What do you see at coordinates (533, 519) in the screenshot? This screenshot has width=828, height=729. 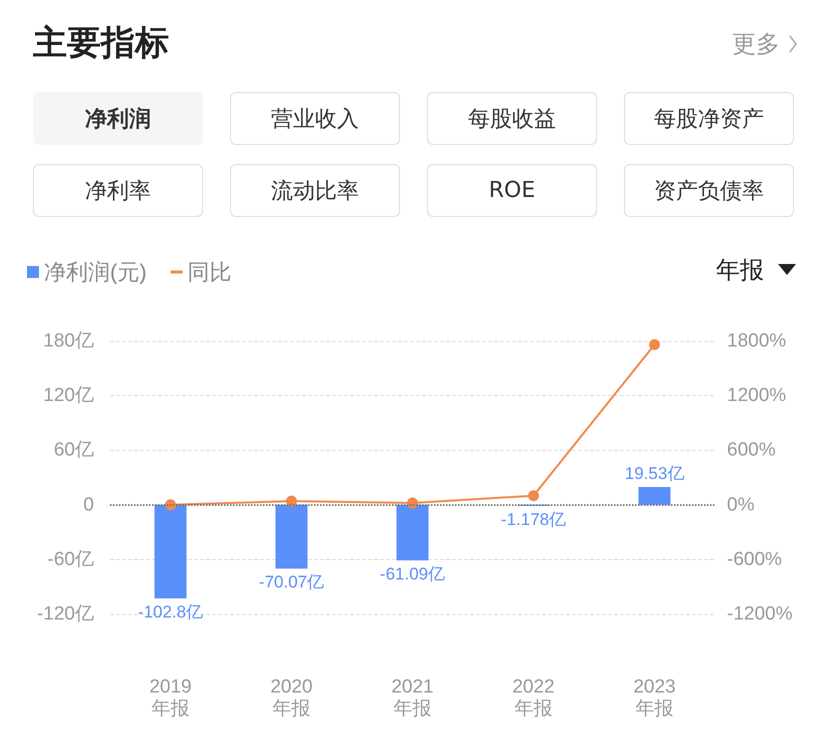 I see `data-label: -1.178亿` at bounding box center [533, 519].